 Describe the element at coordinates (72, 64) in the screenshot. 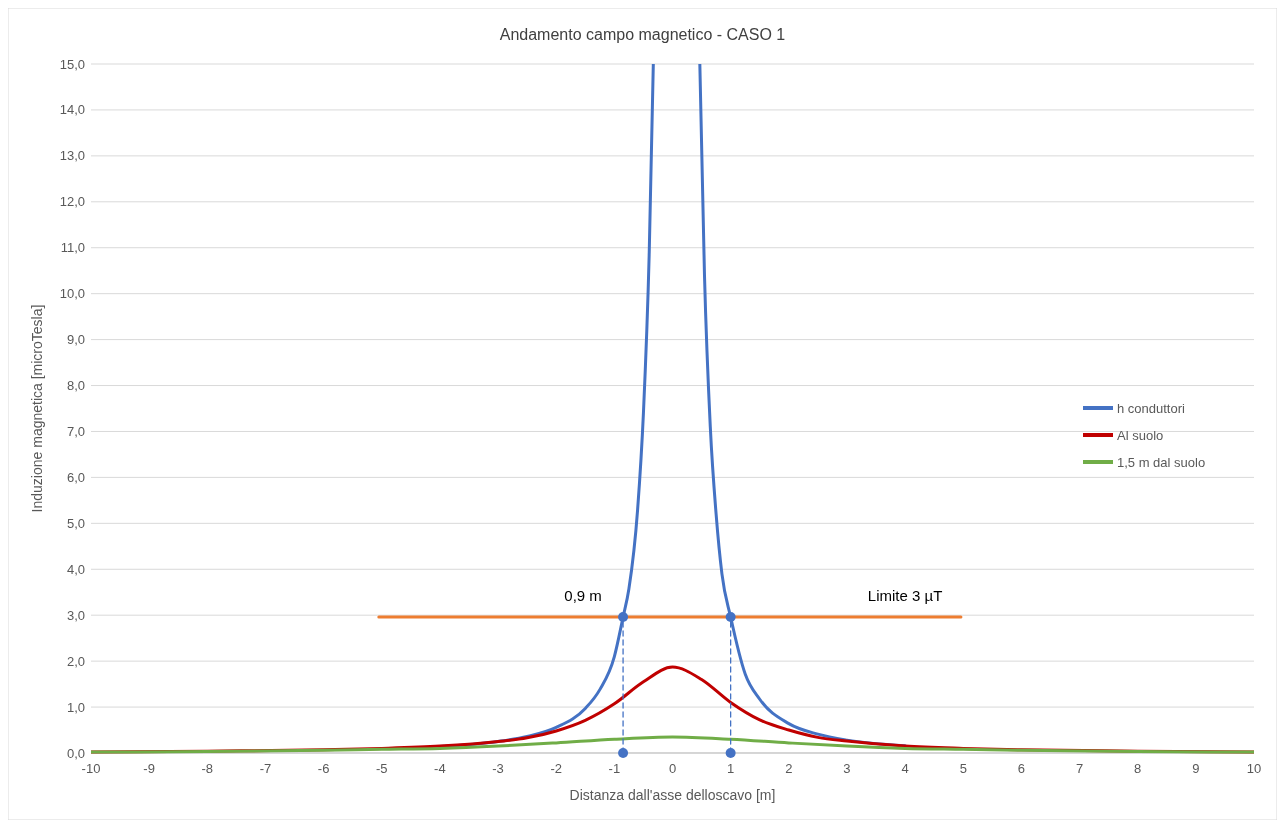

I see `y-tick-label: 15,0` at that location.